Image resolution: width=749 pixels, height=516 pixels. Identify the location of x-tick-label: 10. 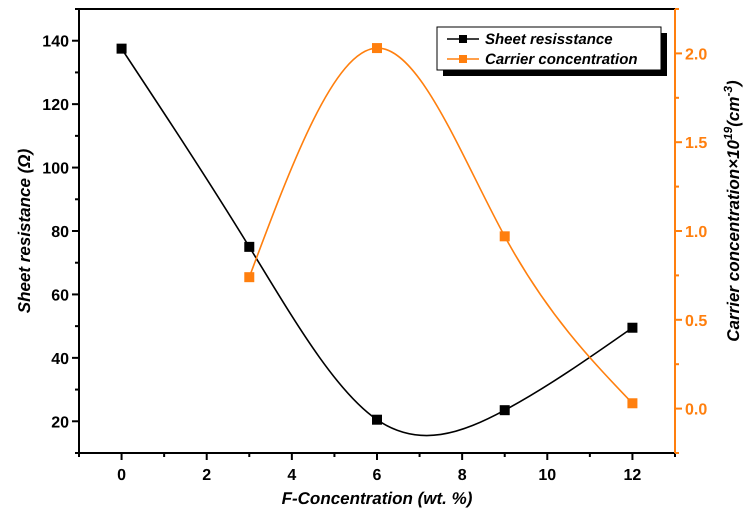
(547, 475).